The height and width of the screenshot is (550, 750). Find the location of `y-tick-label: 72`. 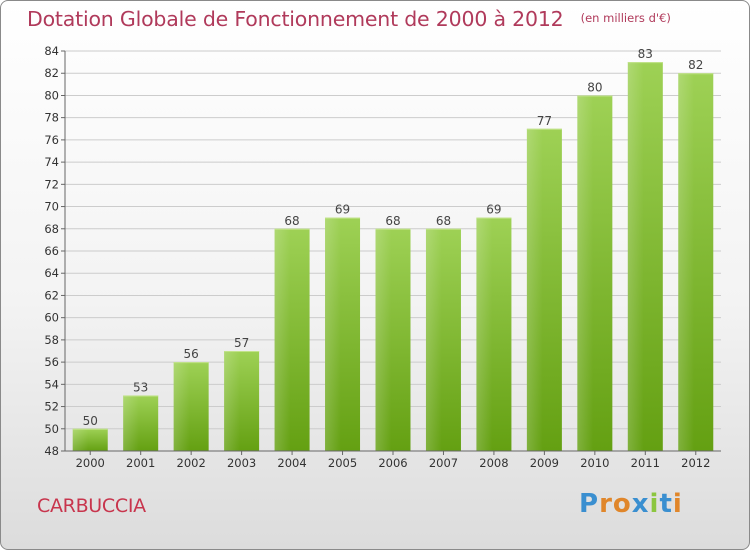

y-tick-label: 72 is located at coordinates (51, 184).